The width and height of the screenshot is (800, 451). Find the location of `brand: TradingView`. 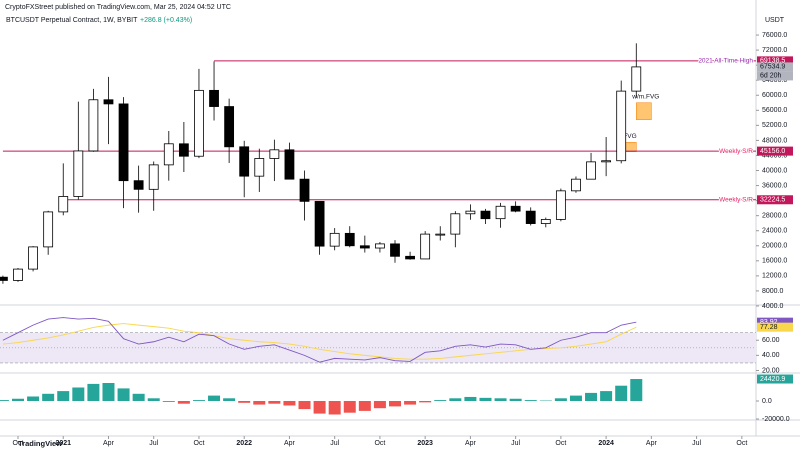

brand: TradingView is located at coordinates (40, 443).